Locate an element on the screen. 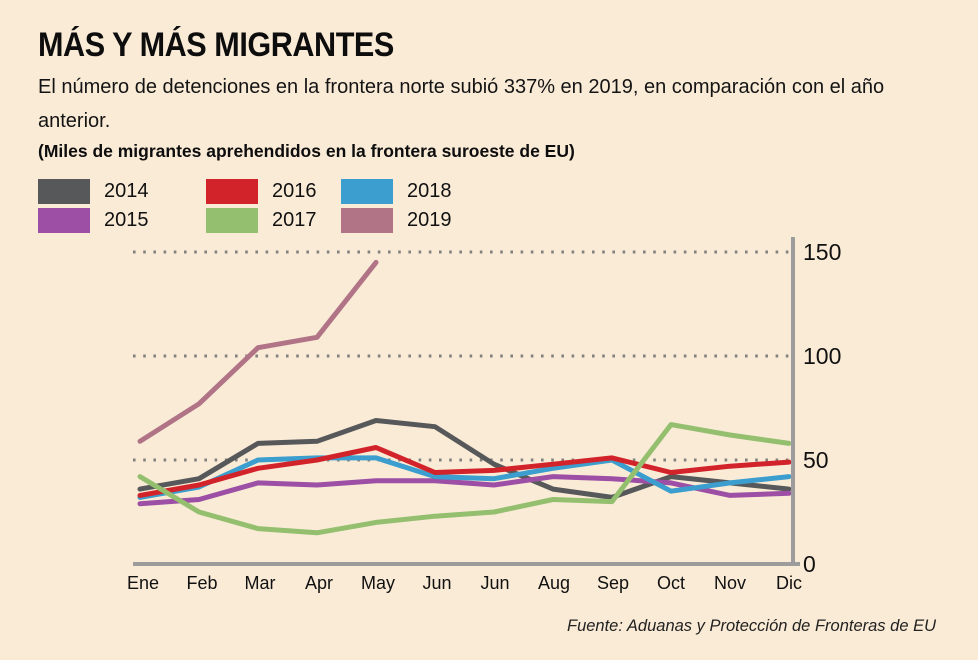 This screenshot has width=978, height=660. legend-item-2014: 2014 is located at coordinates (122, 191).